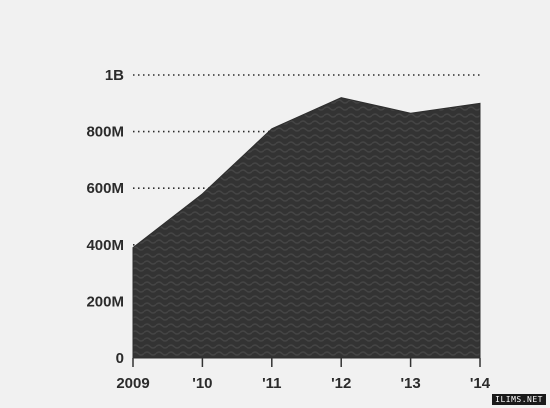  I want to click on x-tick-marks, so click(306, 362).